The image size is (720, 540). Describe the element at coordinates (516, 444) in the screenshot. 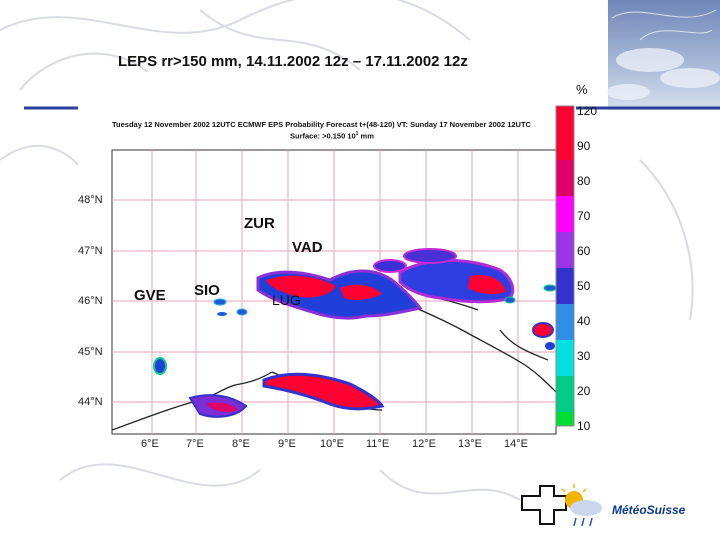

I see `lon-label-14: 14°E` at that location.